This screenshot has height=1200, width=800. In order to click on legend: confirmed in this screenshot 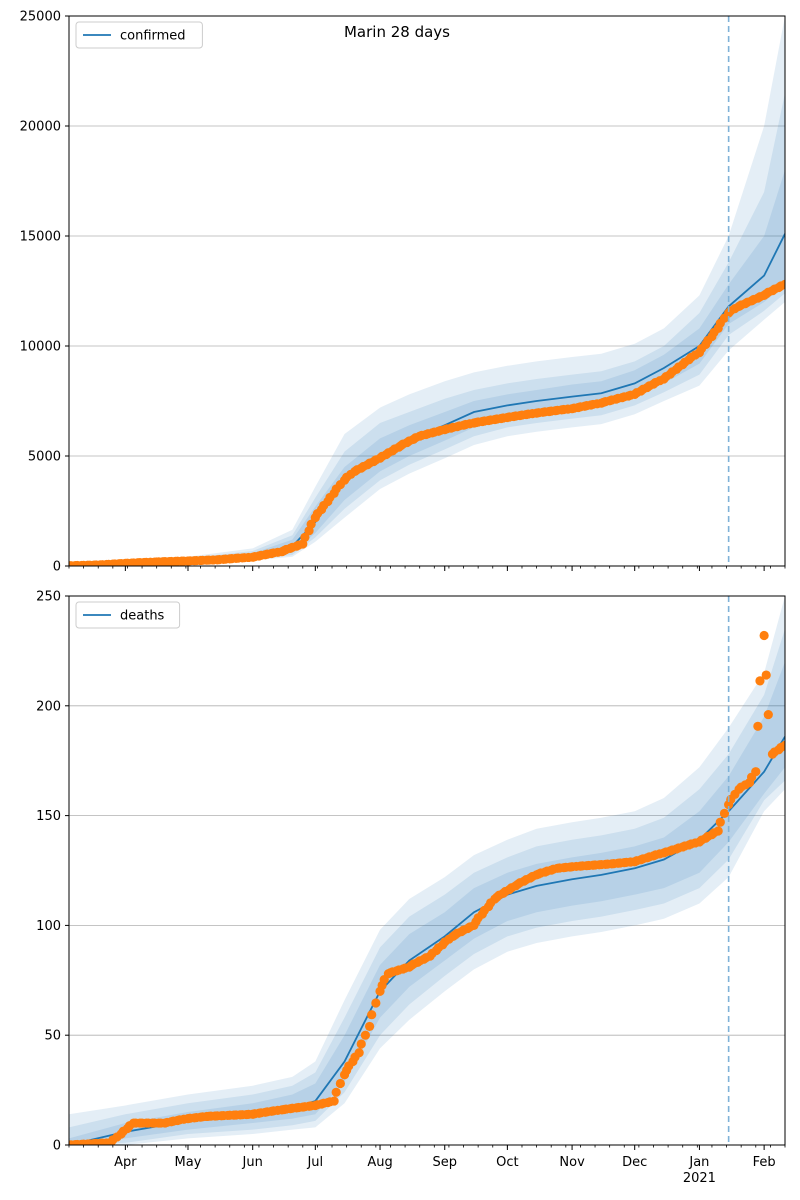, I will do `click(139, 35)`.